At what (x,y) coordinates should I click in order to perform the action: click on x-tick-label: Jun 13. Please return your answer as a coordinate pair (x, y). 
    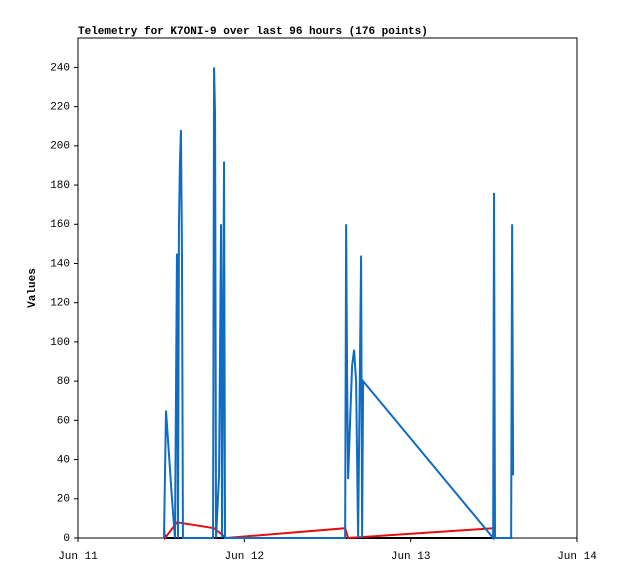
    Looking at the image, I should click on (411, 557).